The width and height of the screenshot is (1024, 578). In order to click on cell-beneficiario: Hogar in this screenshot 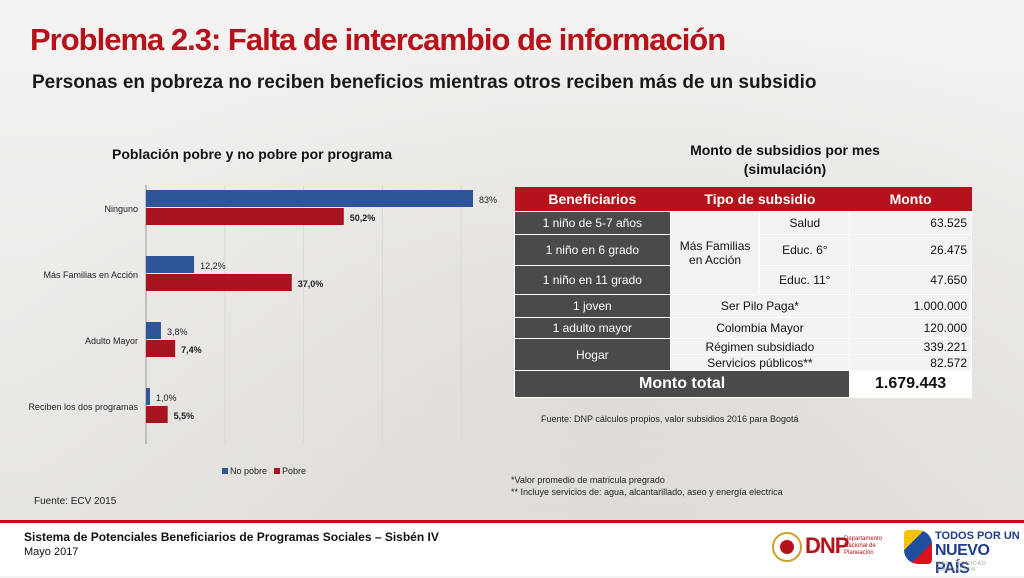, I will do `click(592, 354)`.